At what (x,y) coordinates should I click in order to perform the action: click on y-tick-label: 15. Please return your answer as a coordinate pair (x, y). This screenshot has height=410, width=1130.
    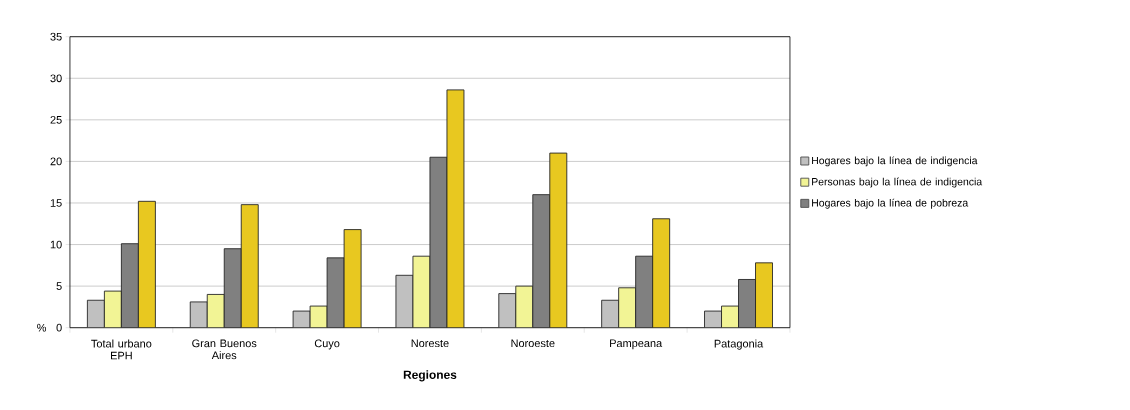
    Looking at the image, I should click on (56, 203).